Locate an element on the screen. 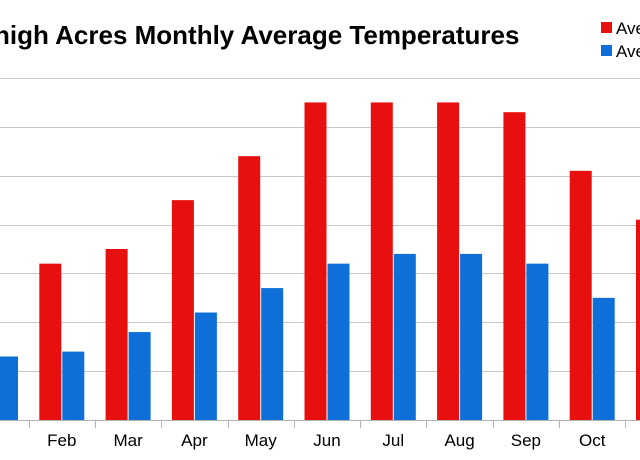  bar-series-1-aug is located at coordinates (448, 261).